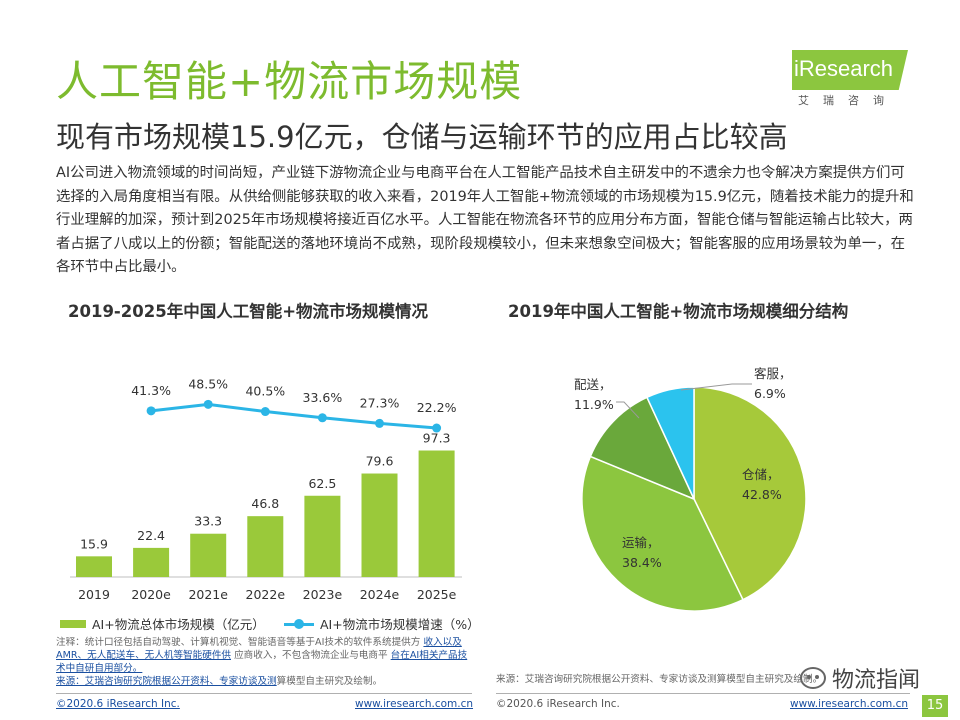 Image resolution: width=960 pixels, height=720 pixels. I want to click on iresearch-logo: iResearch 艾瑞咨询, so click(845, 79).